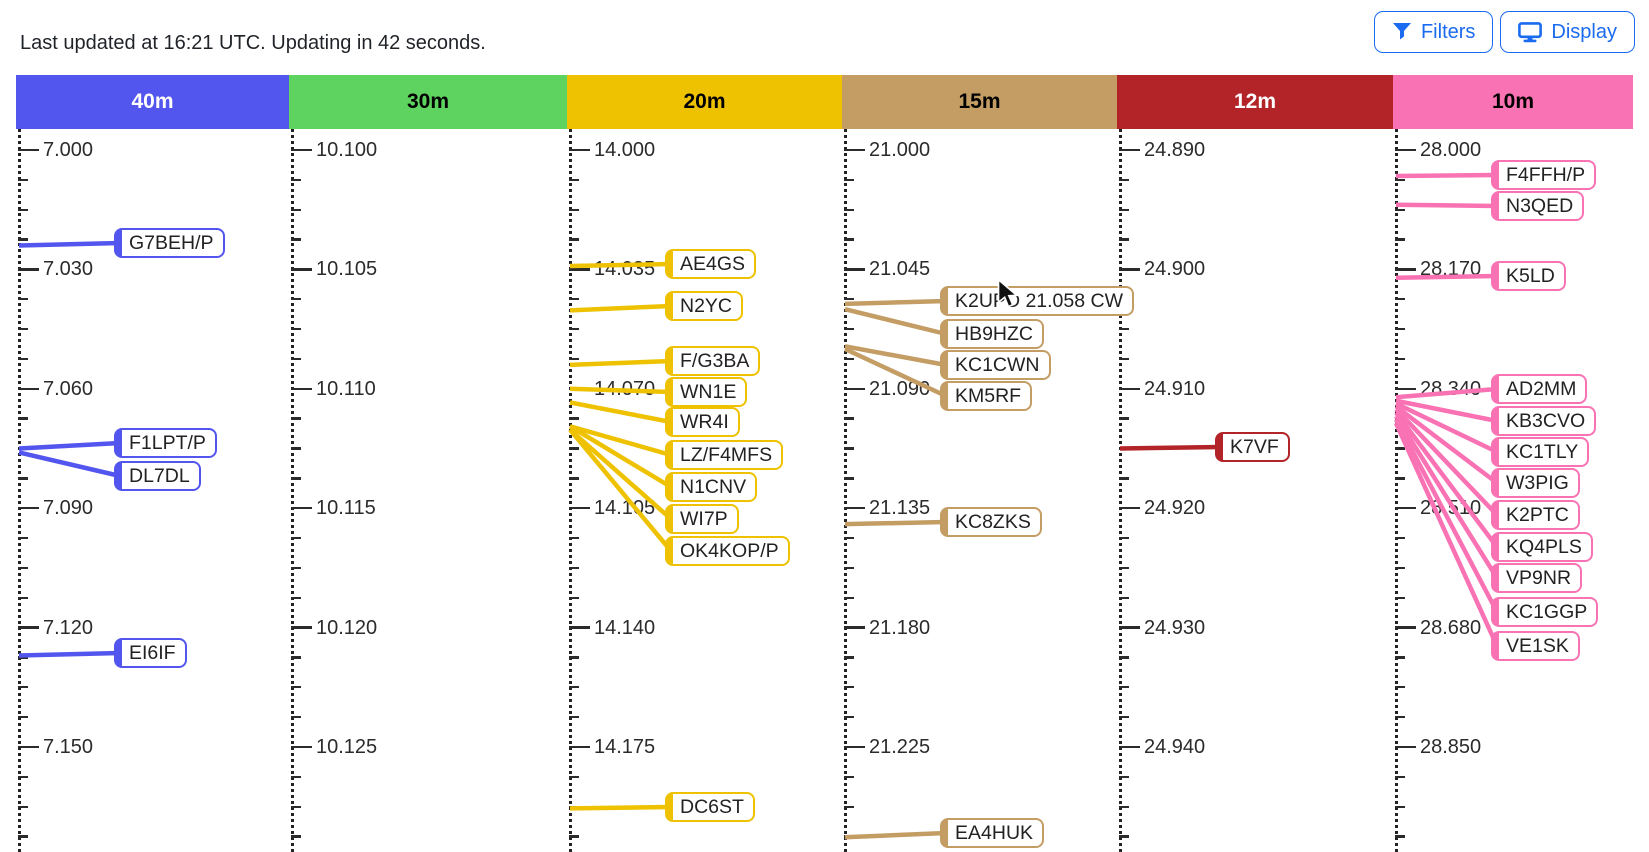 The image size is (1649, 852). Describe the element at coordinates (986, 396) in the screenshot. I see `spot-KM5RF: KM5RF` at that location.